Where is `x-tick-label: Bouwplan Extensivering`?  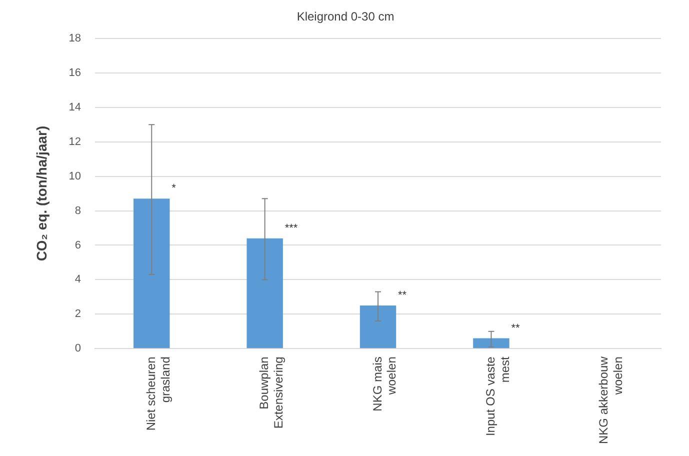 x-tick-label: Bouwplan Extensivering is located at coordinates (271, 392).